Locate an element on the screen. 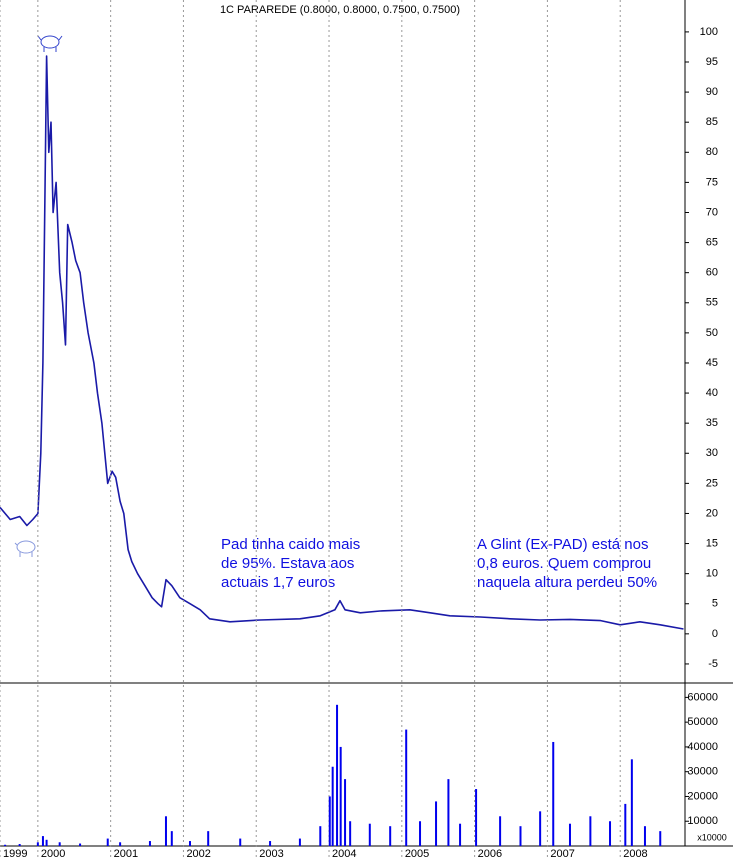 Image resolution: width=733 pixels, height=860 pixels. y-tick-label: 25 is located at coordinates (712, 483).